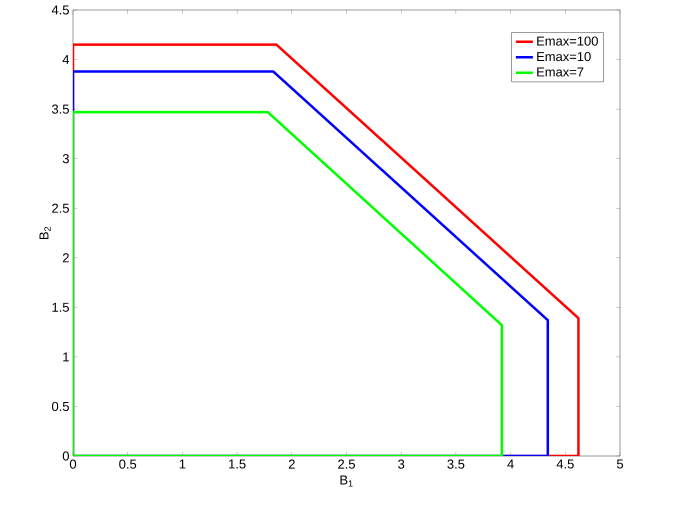 This screenshot has height=512, width=674. Describe the element at coordinates (60, 307) in the screenshot. I see `y-tick-label: 1.5` at that location.